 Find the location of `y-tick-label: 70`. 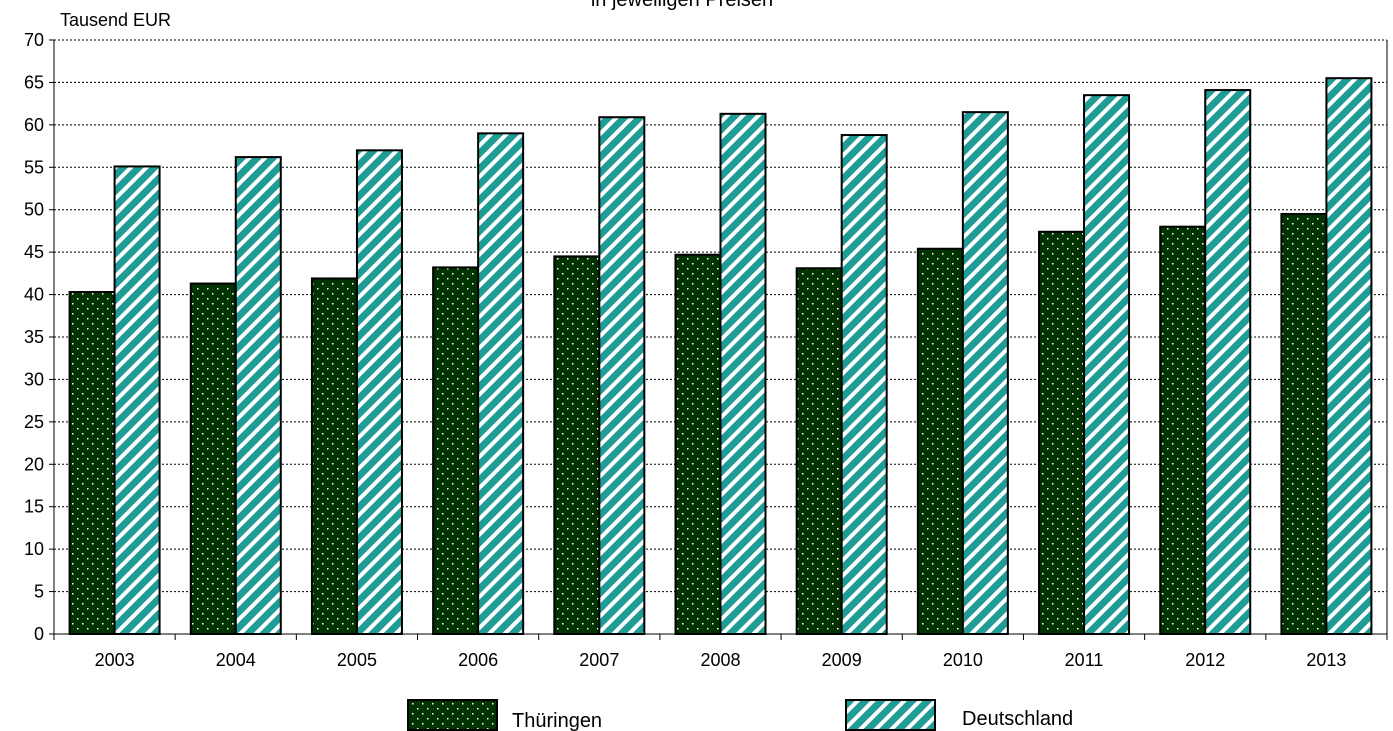

y-tick-label: 70 is located at coordinates (34, 40).